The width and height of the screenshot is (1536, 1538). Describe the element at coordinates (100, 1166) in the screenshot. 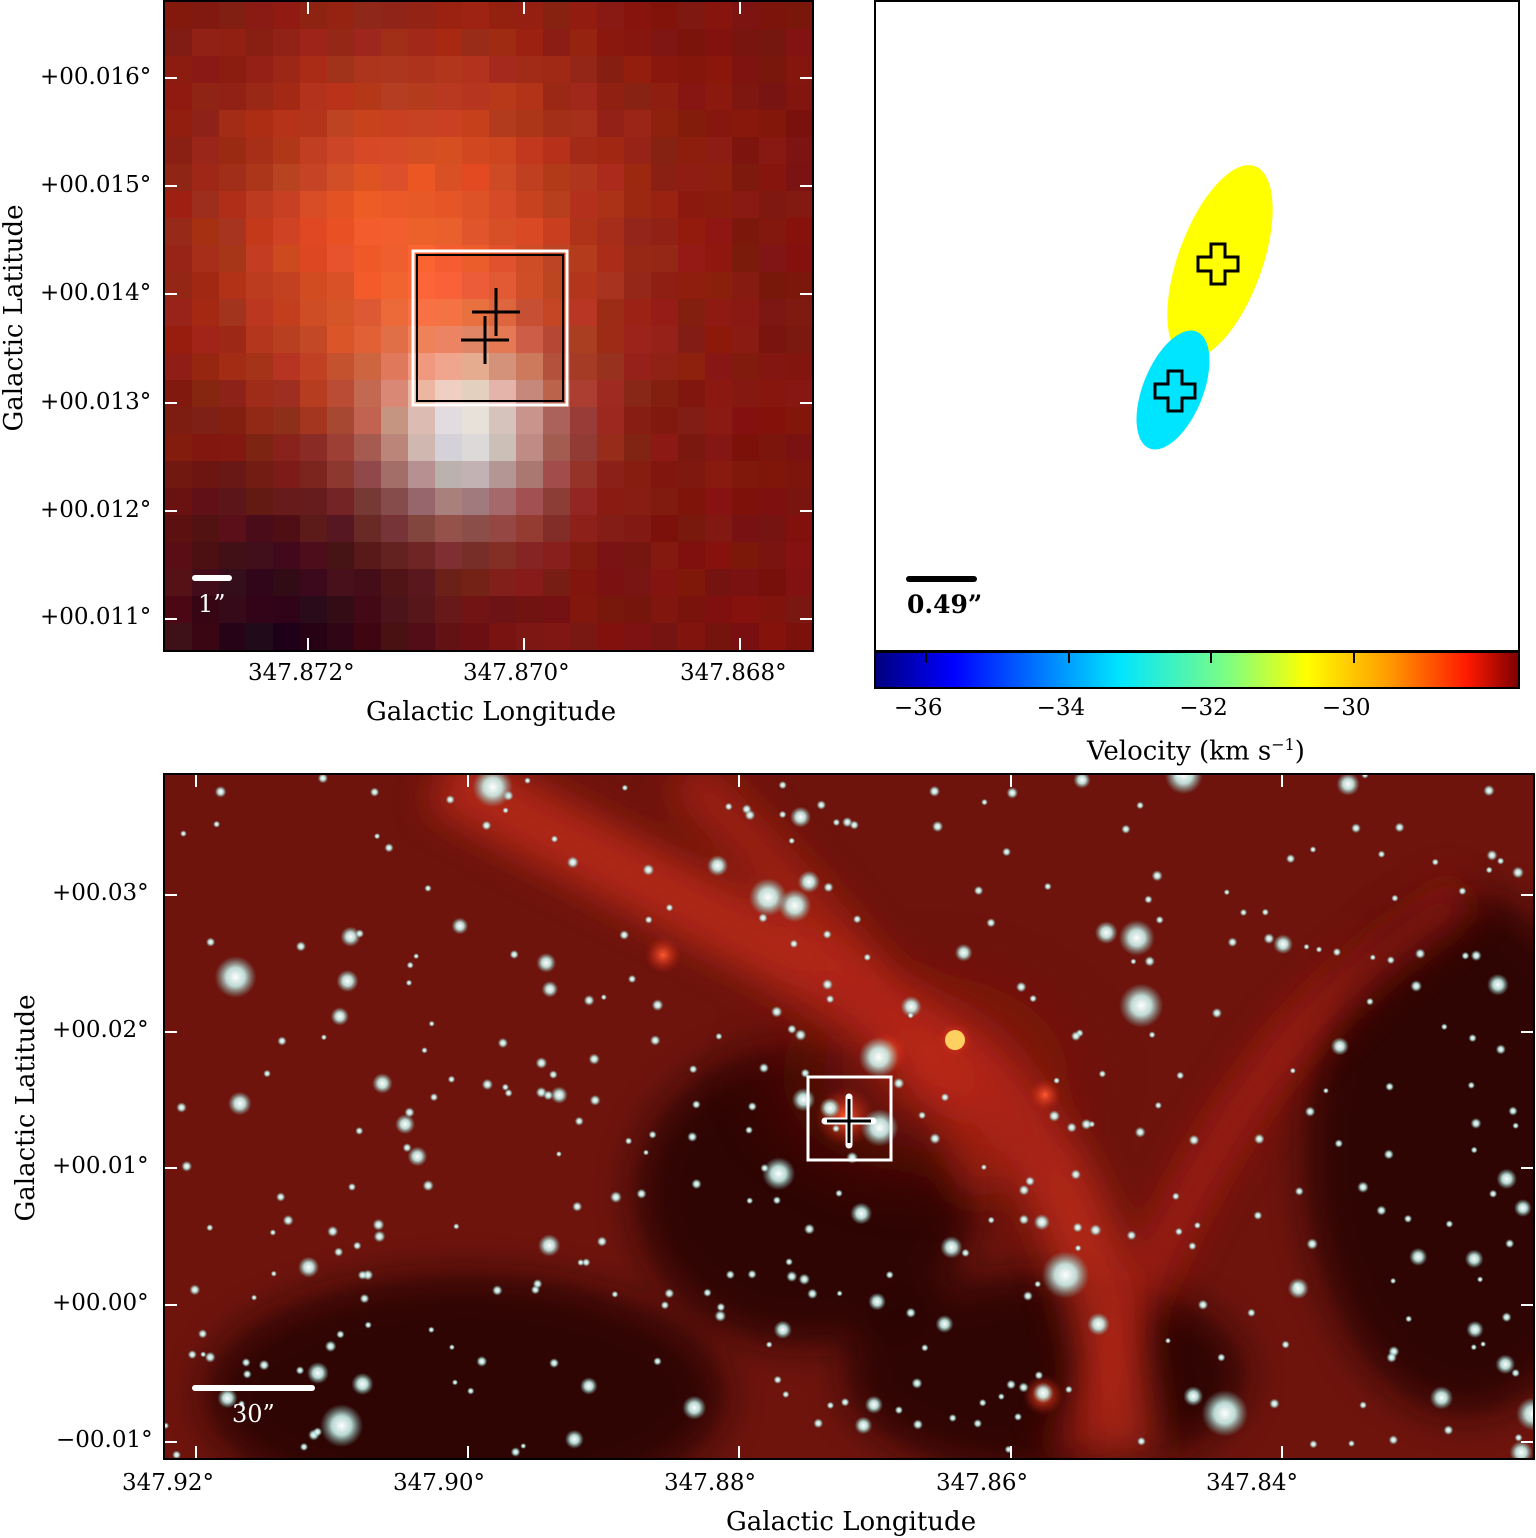

I see `wide-y-tick-3: +00.01°` at that location.